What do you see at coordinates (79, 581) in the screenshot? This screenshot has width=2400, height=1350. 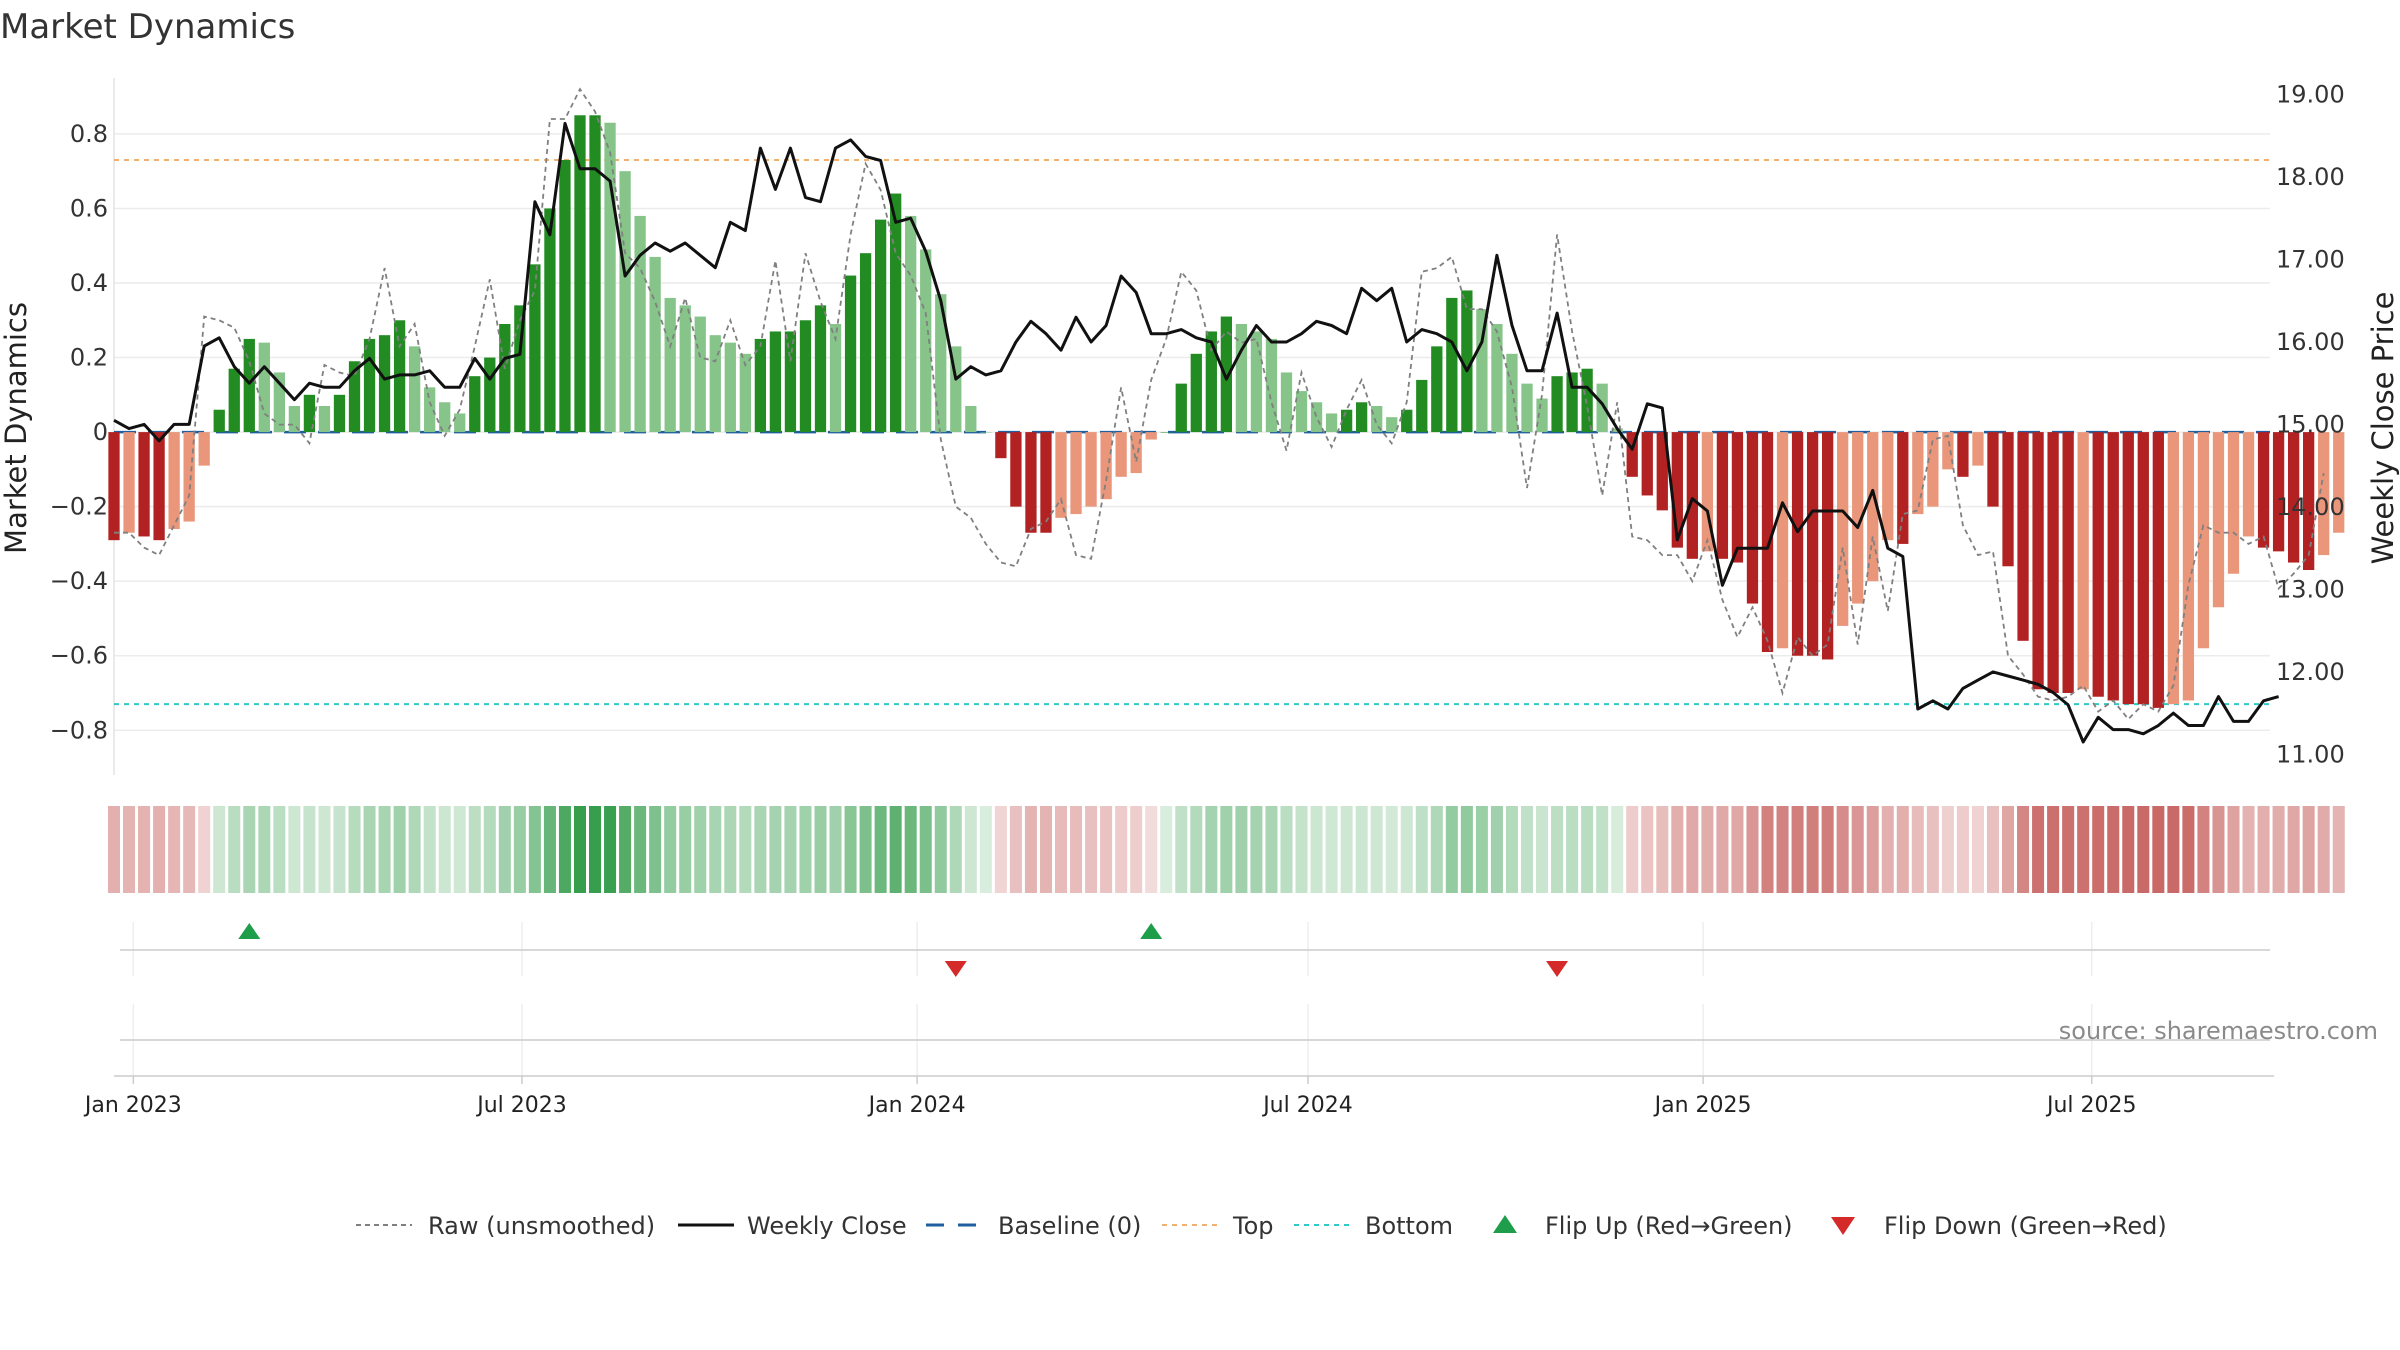 I see `left-tick-label: −0.4` at bounding box center [79, 581].